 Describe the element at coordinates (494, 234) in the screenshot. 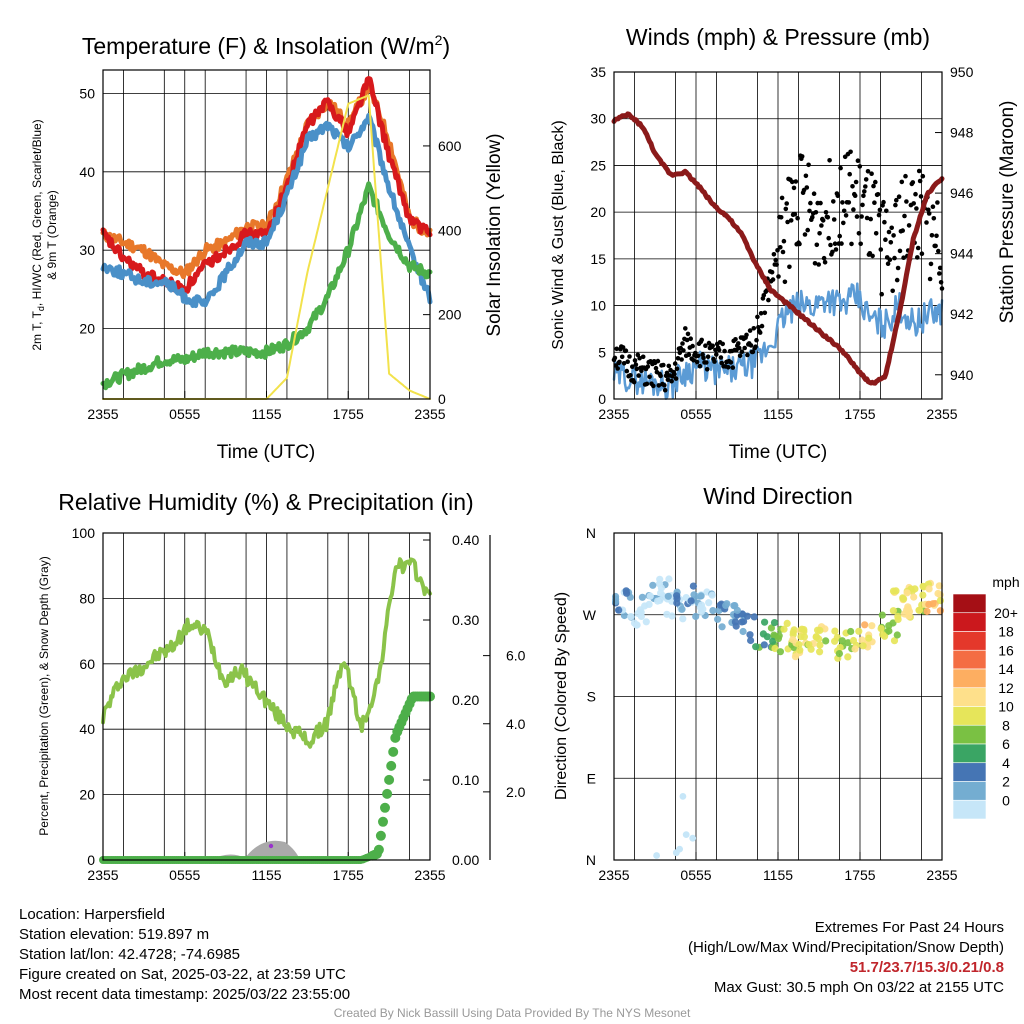

I see `temp-y2label: Solar Insolation (Yellow)` at that location.